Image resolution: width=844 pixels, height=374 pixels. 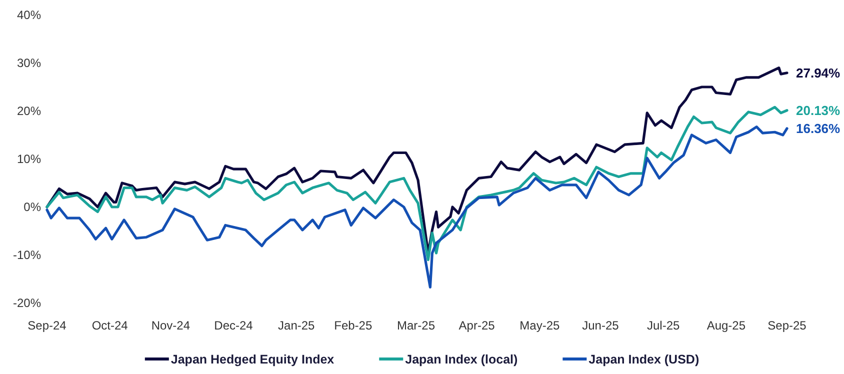 I want to click on y-tick-label: -20%, so click(x=27, y=303).